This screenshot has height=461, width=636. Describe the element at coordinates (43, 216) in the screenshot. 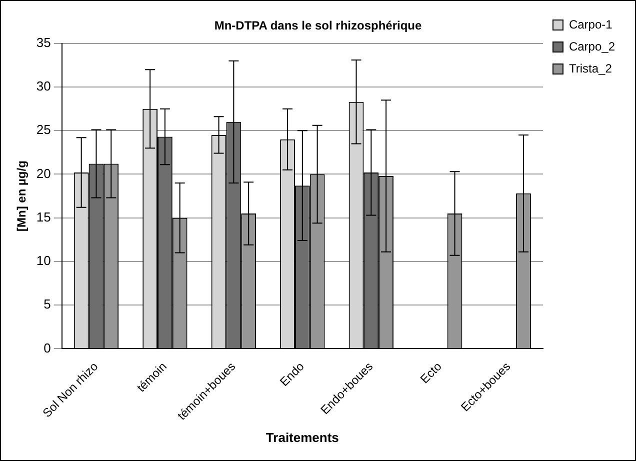

I see `y-tick-label: 15` at that location.